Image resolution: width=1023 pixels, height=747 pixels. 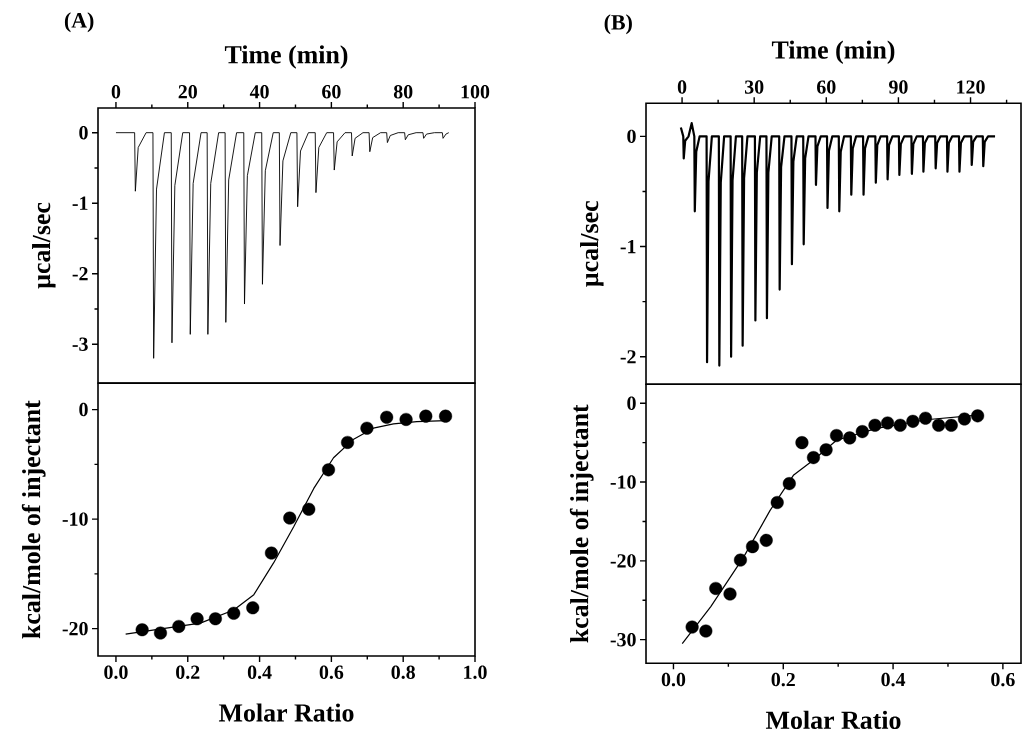 I want to click on x-tick-label: 90, so click(x=898, y=87).